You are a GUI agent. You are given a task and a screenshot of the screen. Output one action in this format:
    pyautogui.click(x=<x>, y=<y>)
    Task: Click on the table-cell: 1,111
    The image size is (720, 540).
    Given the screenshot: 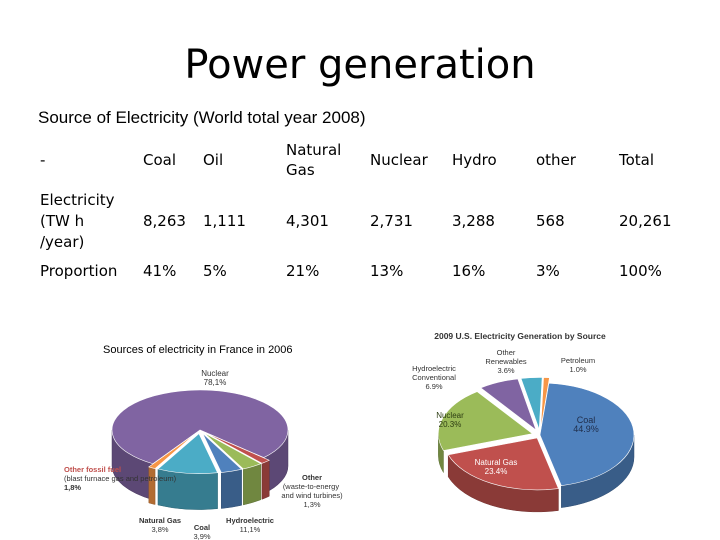 What is the action you would take?
    pyautogui.click(x=224, y=221)
    